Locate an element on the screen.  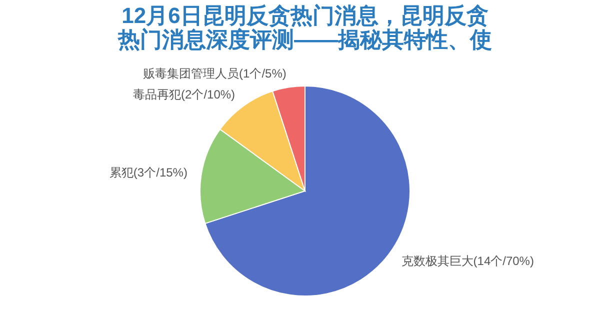
slice-label: 毒品再犯(2个/10%) is located at coordinates (184, 95).